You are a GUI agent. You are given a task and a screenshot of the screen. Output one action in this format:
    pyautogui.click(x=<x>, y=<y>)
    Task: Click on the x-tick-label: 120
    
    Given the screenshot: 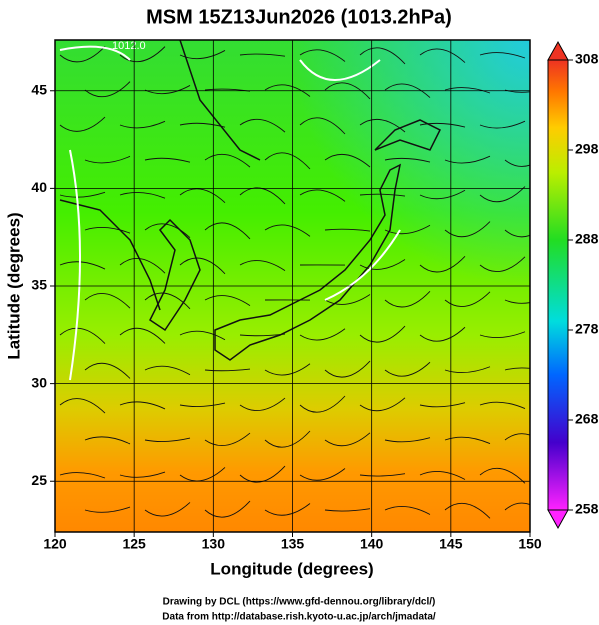 What is the action you would take?
    pyautogui.click(x=55, y=544)
    